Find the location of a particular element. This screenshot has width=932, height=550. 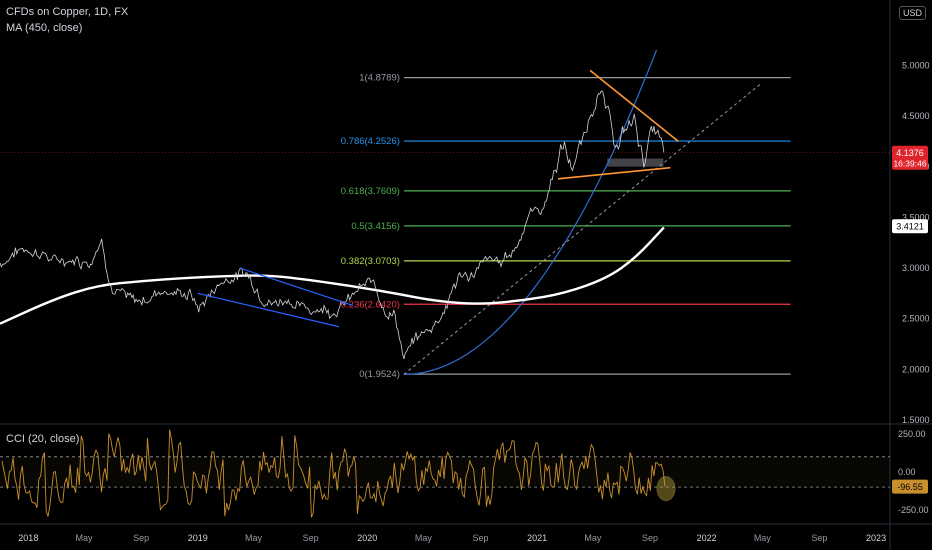

price-tick-label: 2.5000 is located at coordinates (916, 319).